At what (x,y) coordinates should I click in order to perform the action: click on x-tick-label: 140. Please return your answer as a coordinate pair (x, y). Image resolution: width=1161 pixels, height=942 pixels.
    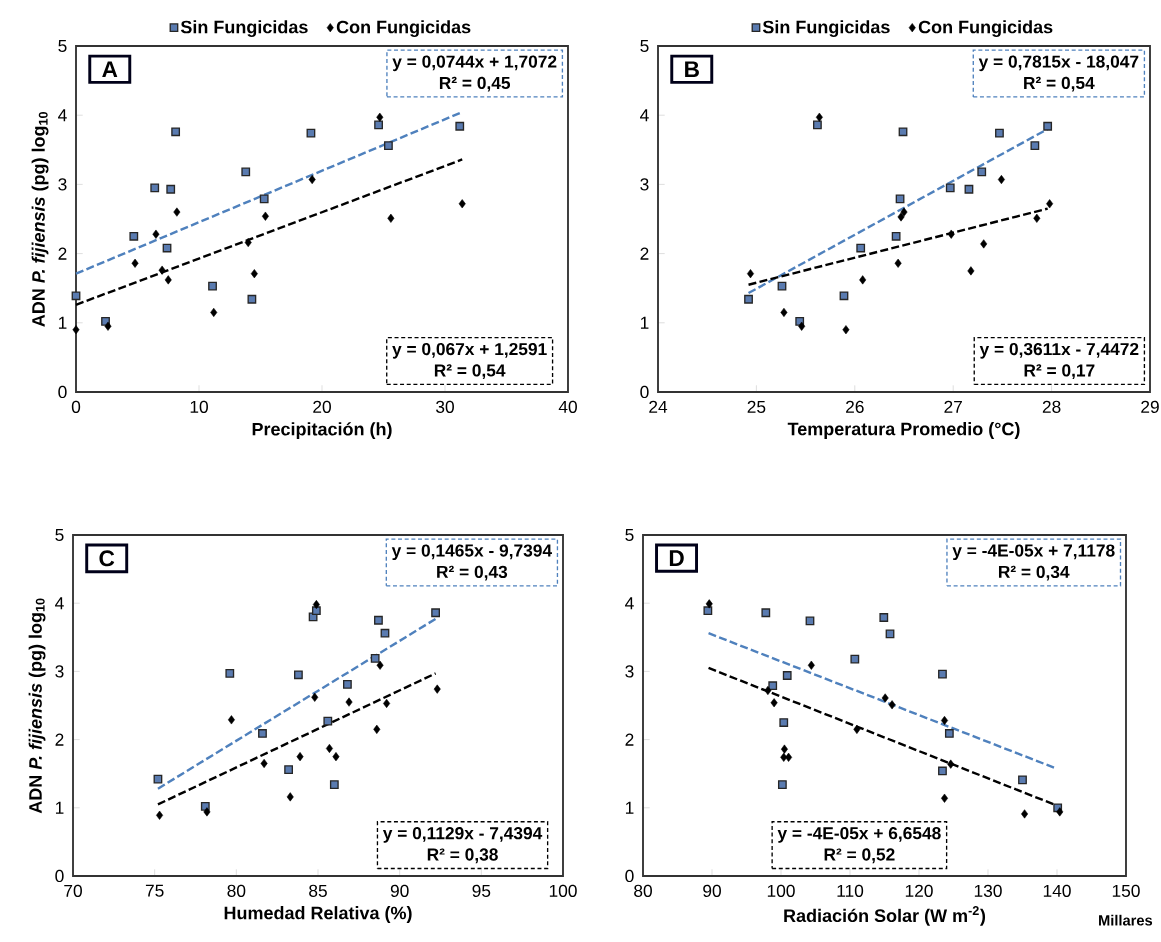
    Looking at the image, I should click on (1057, 890).